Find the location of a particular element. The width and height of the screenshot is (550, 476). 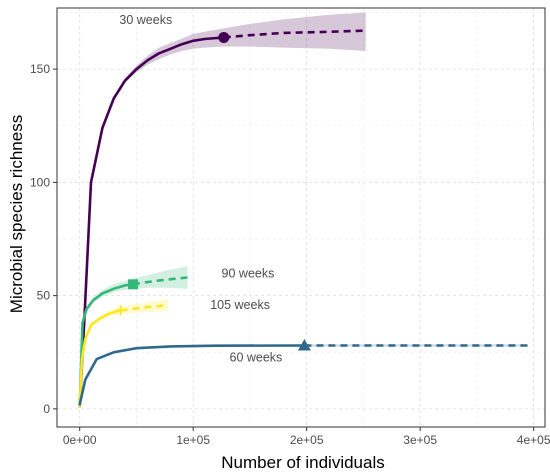

ci-ribbon-90-weeks is located at coordinates (133, 336).